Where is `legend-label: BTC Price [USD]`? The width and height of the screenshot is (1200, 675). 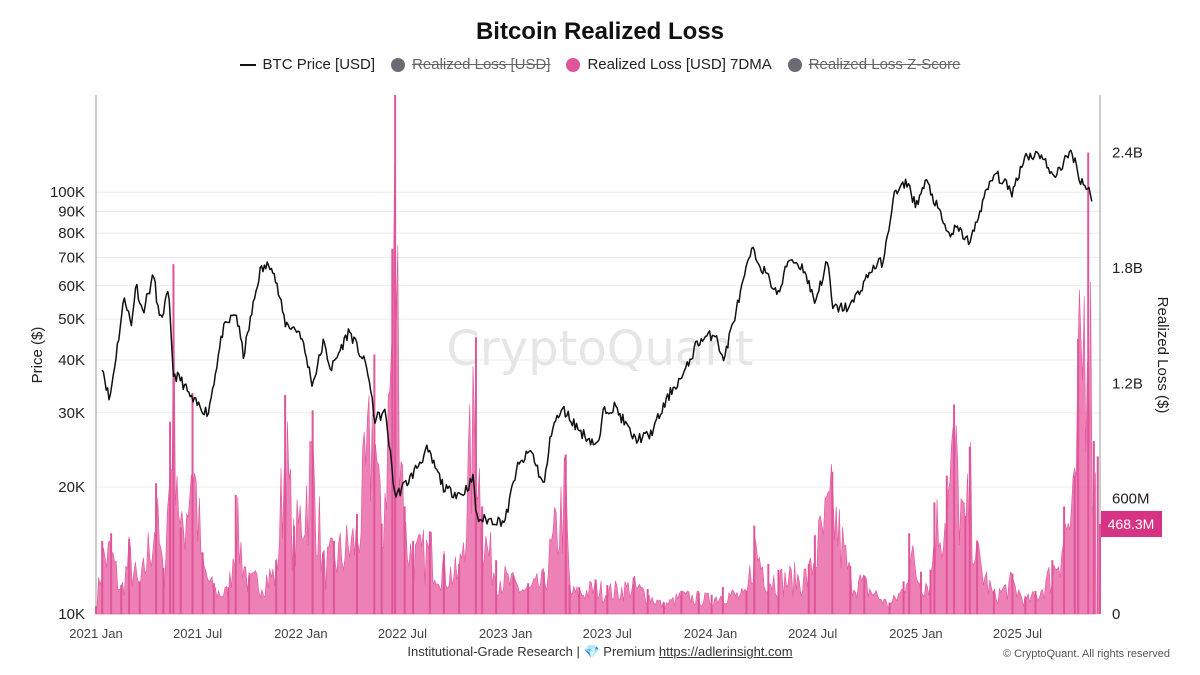
legend-label: BTC Price [USD] is located at coordinates (319, 64).